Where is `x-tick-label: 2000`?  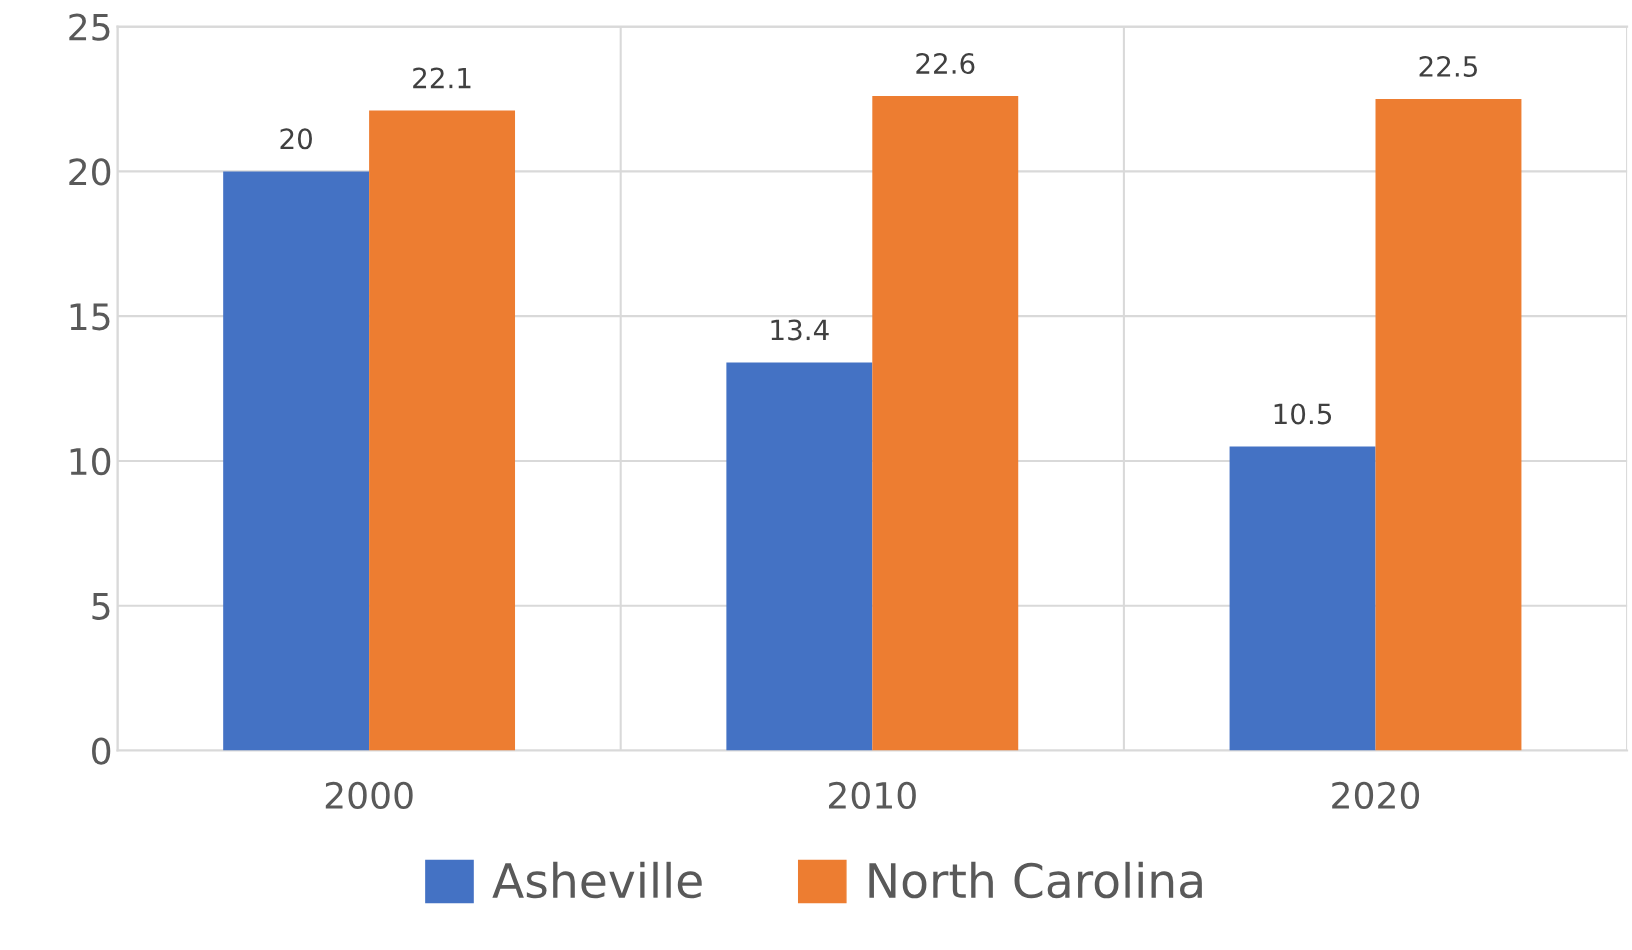 x-tick-label: 2000 is located at coordinates (369, 795).